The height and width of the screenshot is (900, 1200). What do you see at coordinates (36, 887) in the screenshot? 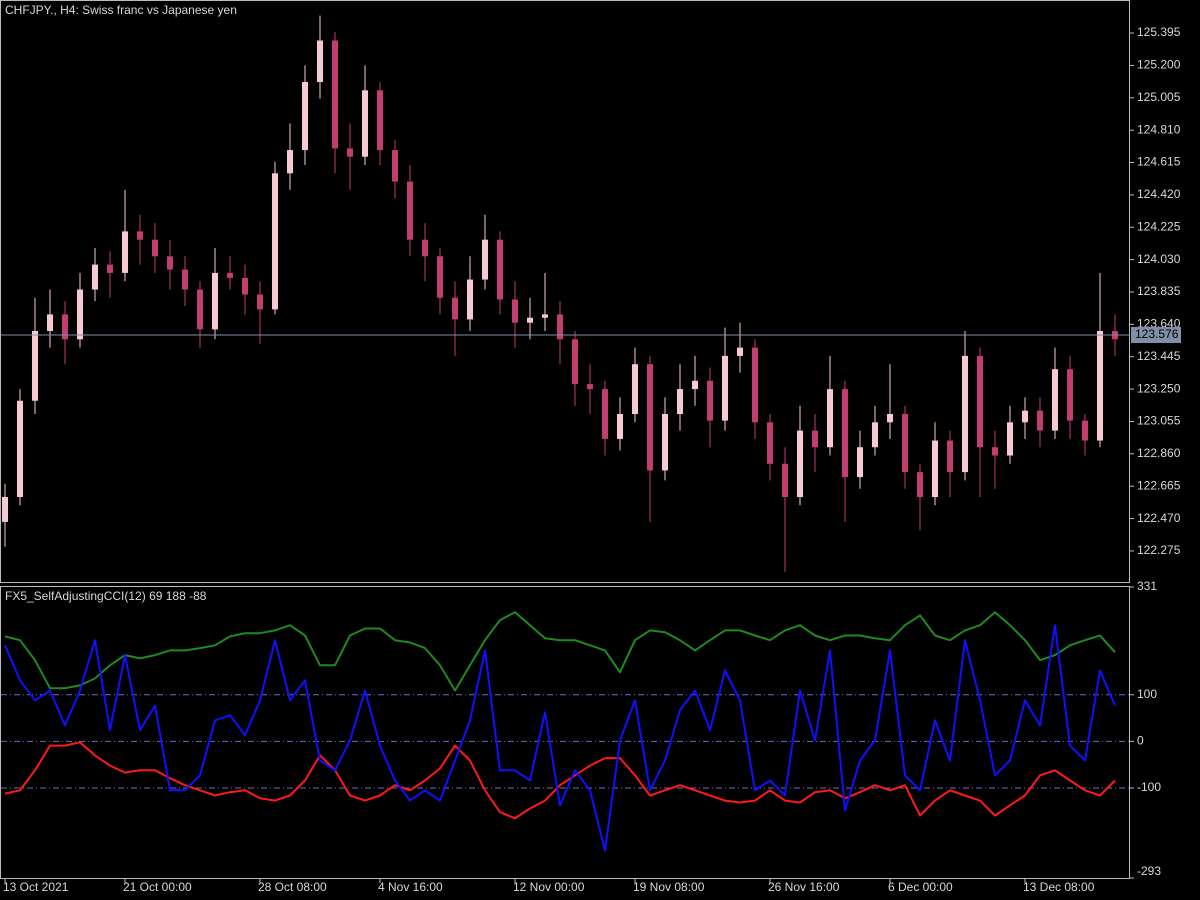
I see `x-tick-label: 13 Oct 2021` at bounding box center [36, 887].